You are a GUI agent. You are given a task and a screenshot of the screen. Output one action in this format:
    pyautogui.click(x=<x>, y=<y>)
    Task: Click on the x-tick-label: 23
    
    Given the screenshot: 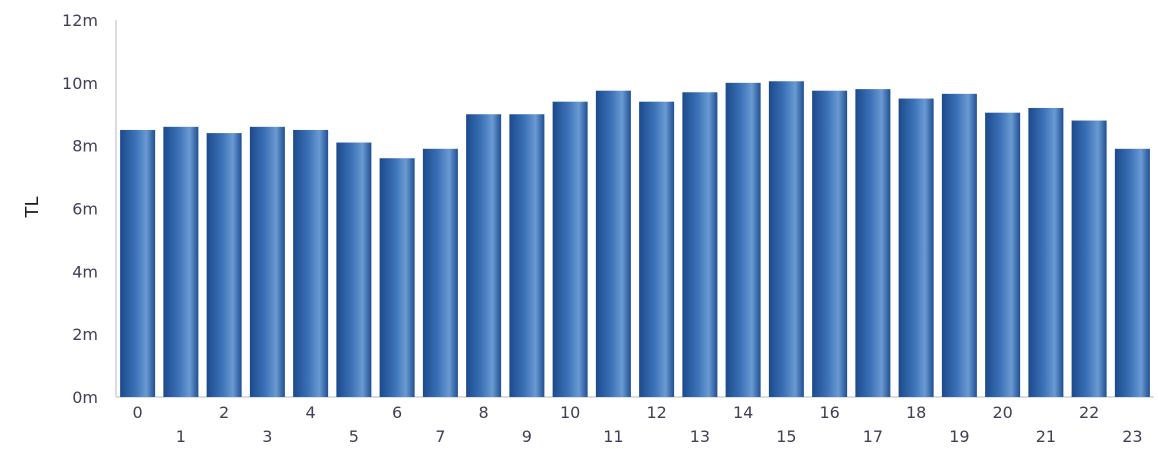 What is the action you would take?
    pyautogui.click(x=1132, y=436)
    